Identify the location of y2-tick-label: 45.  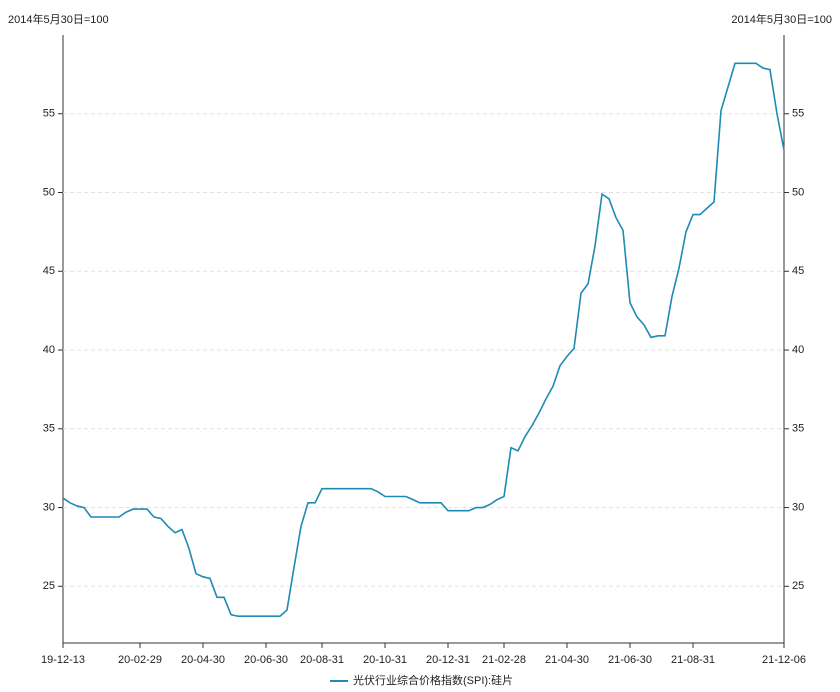
(798, 271).